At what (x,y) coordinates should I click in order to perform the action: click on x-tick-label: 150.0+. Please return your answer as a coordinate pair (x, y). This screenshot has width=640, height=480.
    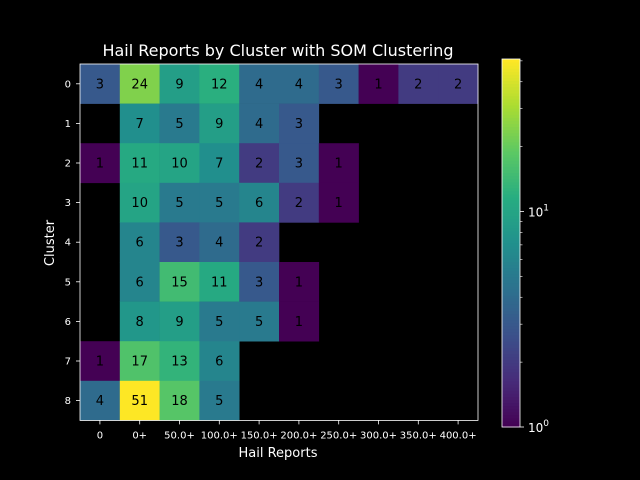
    Looking at the image, I should click on (259, 435).